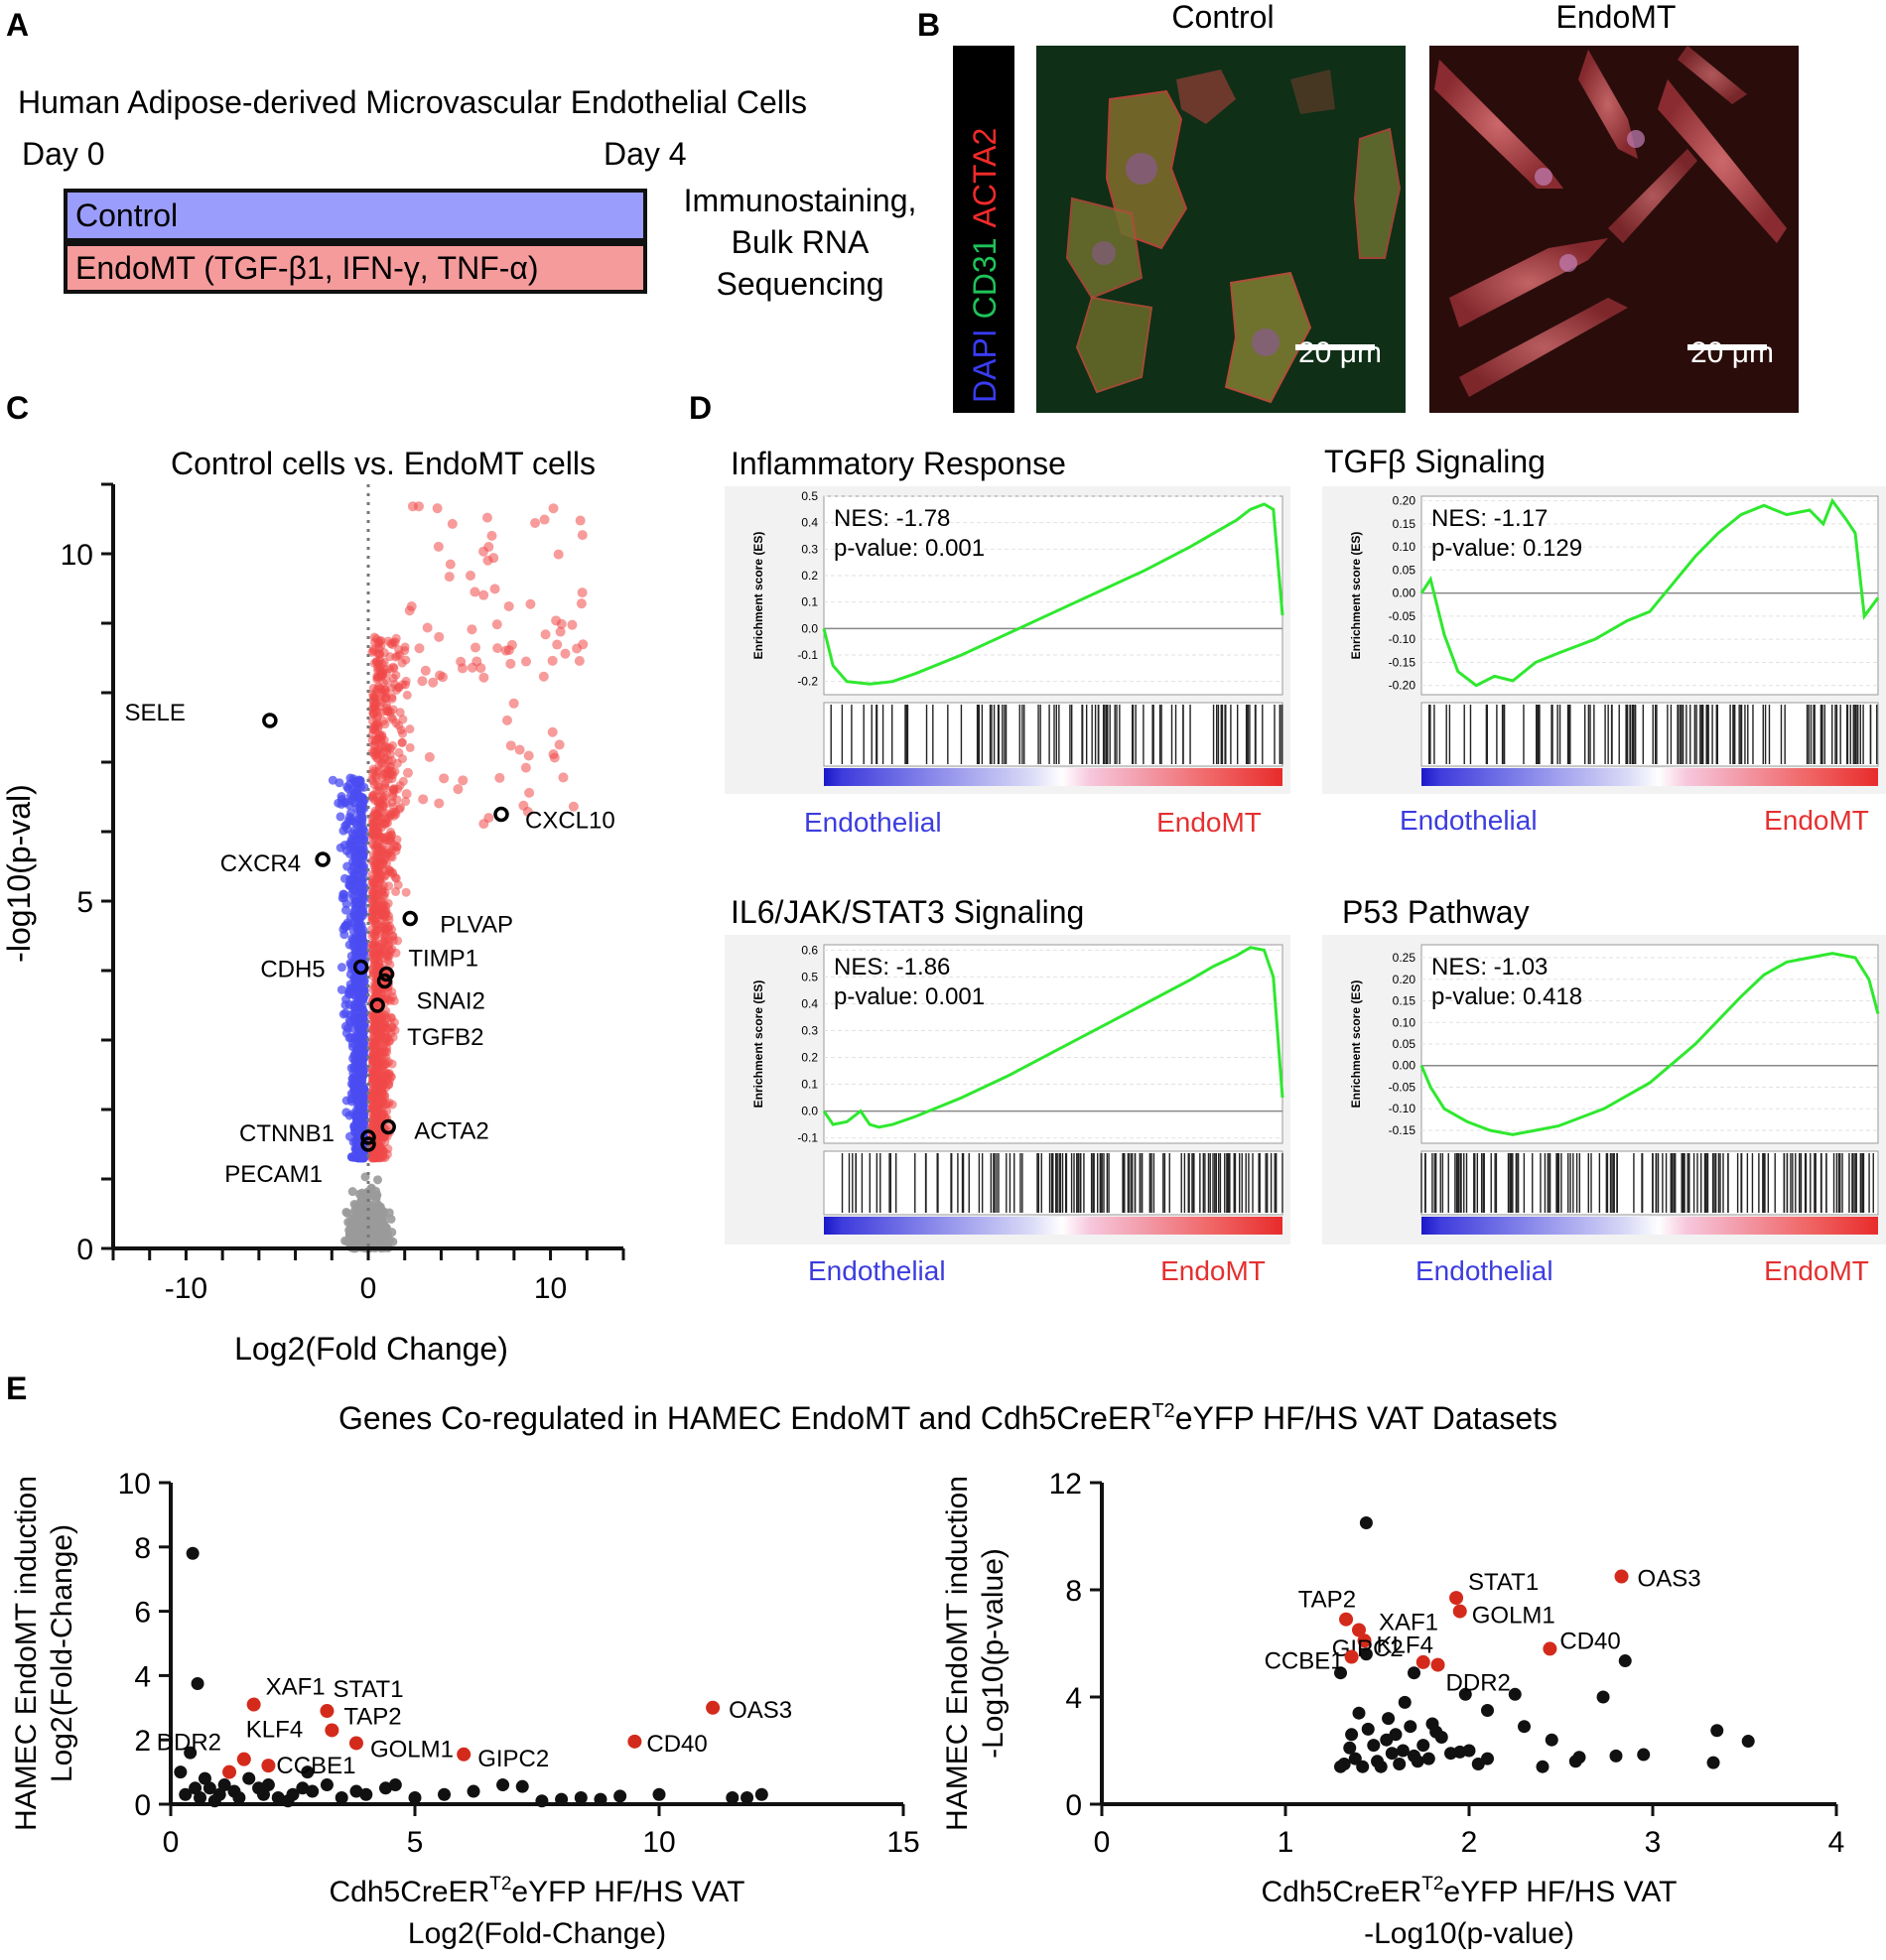  Describe the element at coordinates (253, 1704) in the screenshot. I see `scatter-highlight-xaf1` at that location.